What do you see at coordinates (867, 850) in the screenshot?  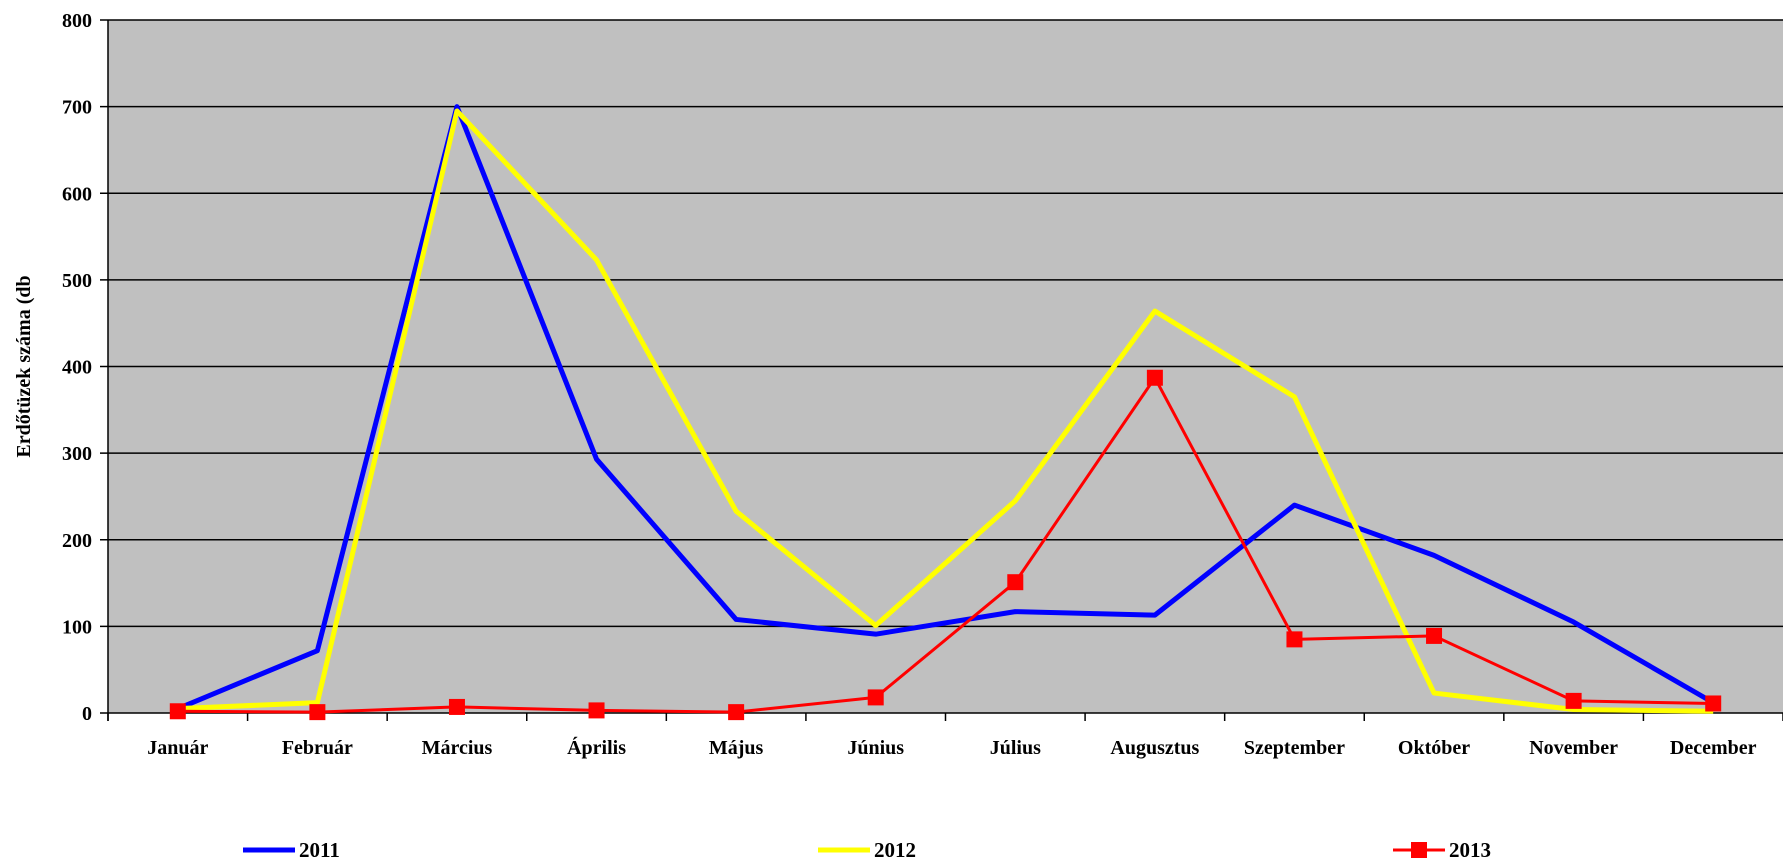 I see `legend: 2011 2012 2013` at bounding box center [867, 850].